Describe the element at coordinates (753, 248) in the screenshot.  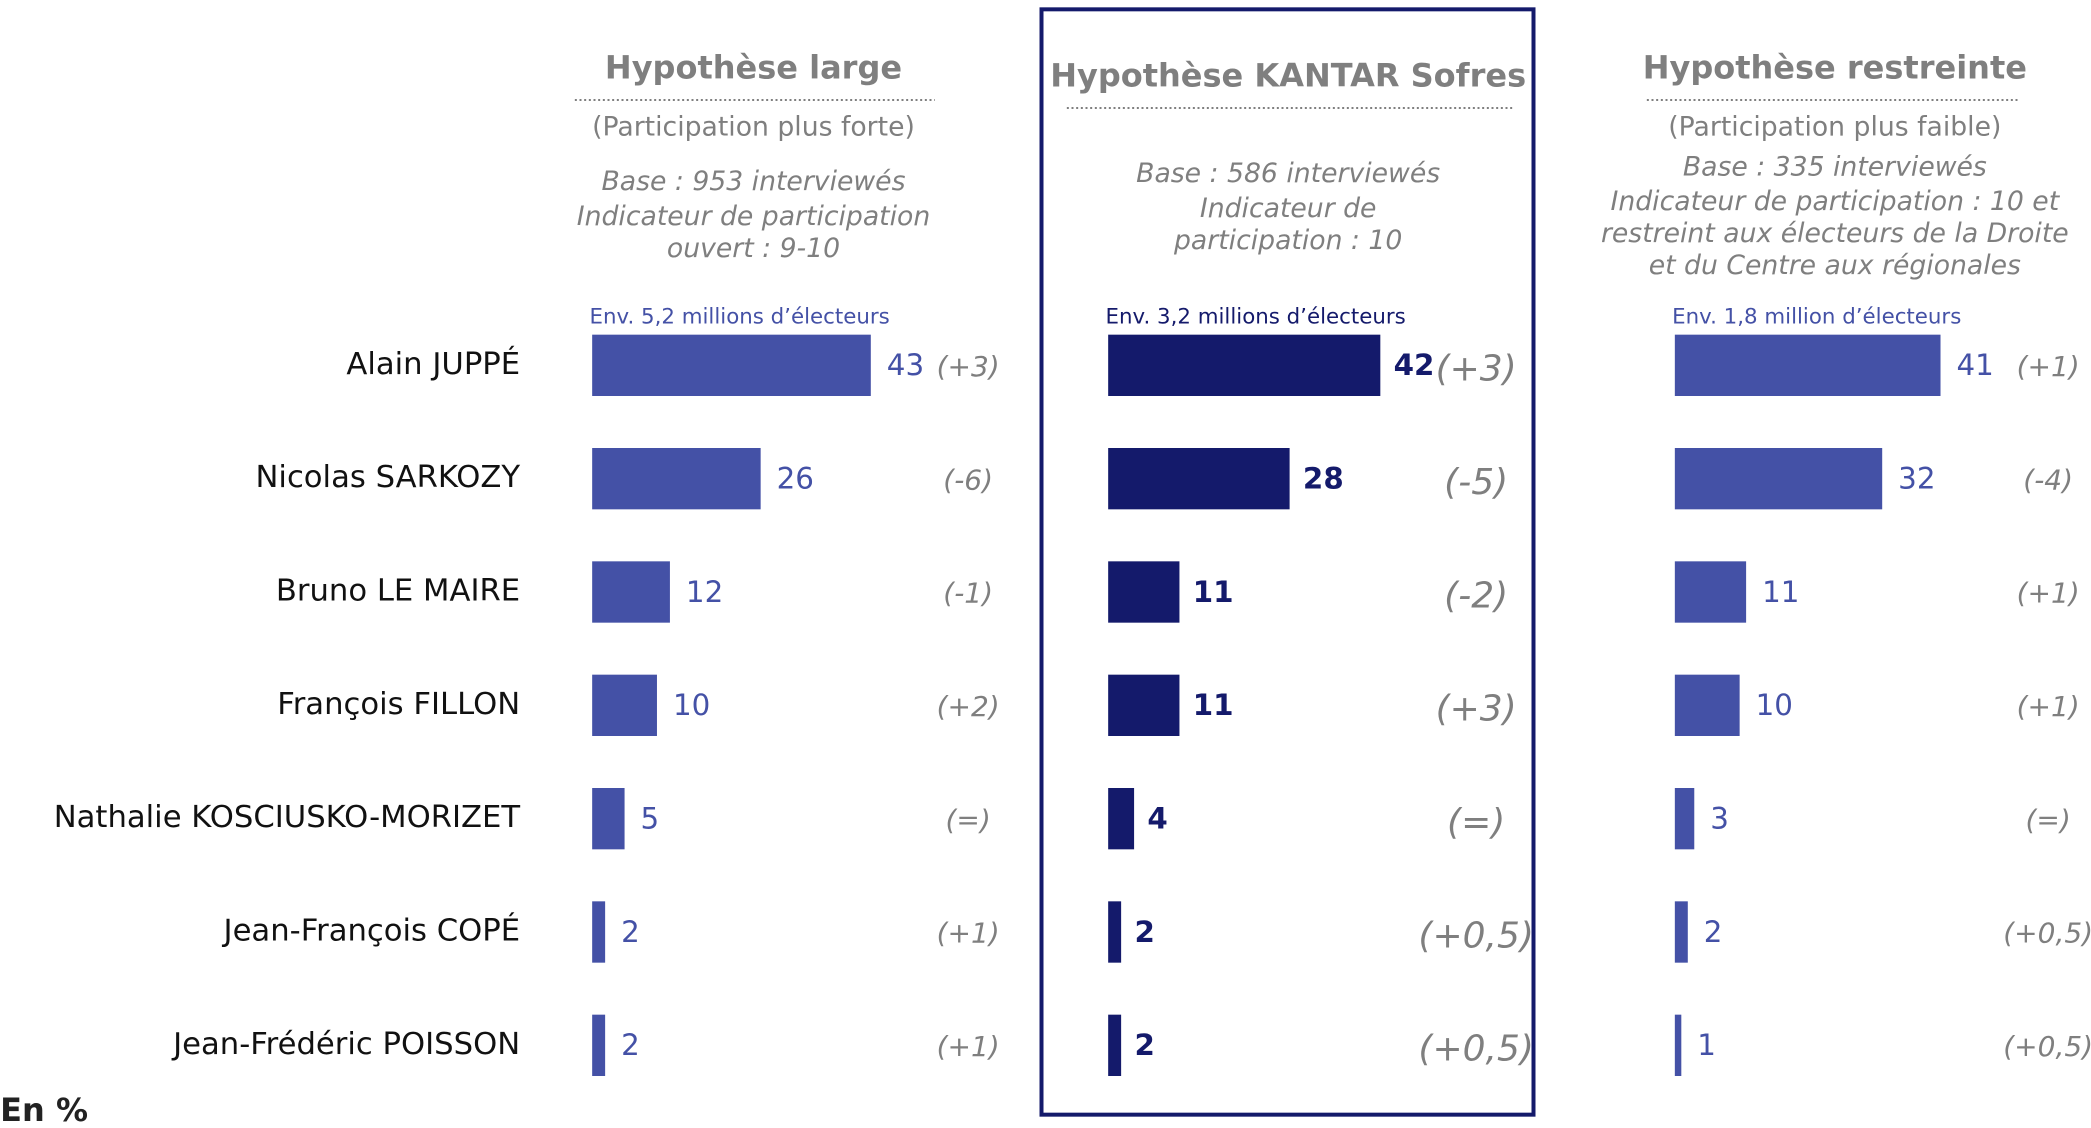
I see `panel-note: ouvert : 9-10` at that location.